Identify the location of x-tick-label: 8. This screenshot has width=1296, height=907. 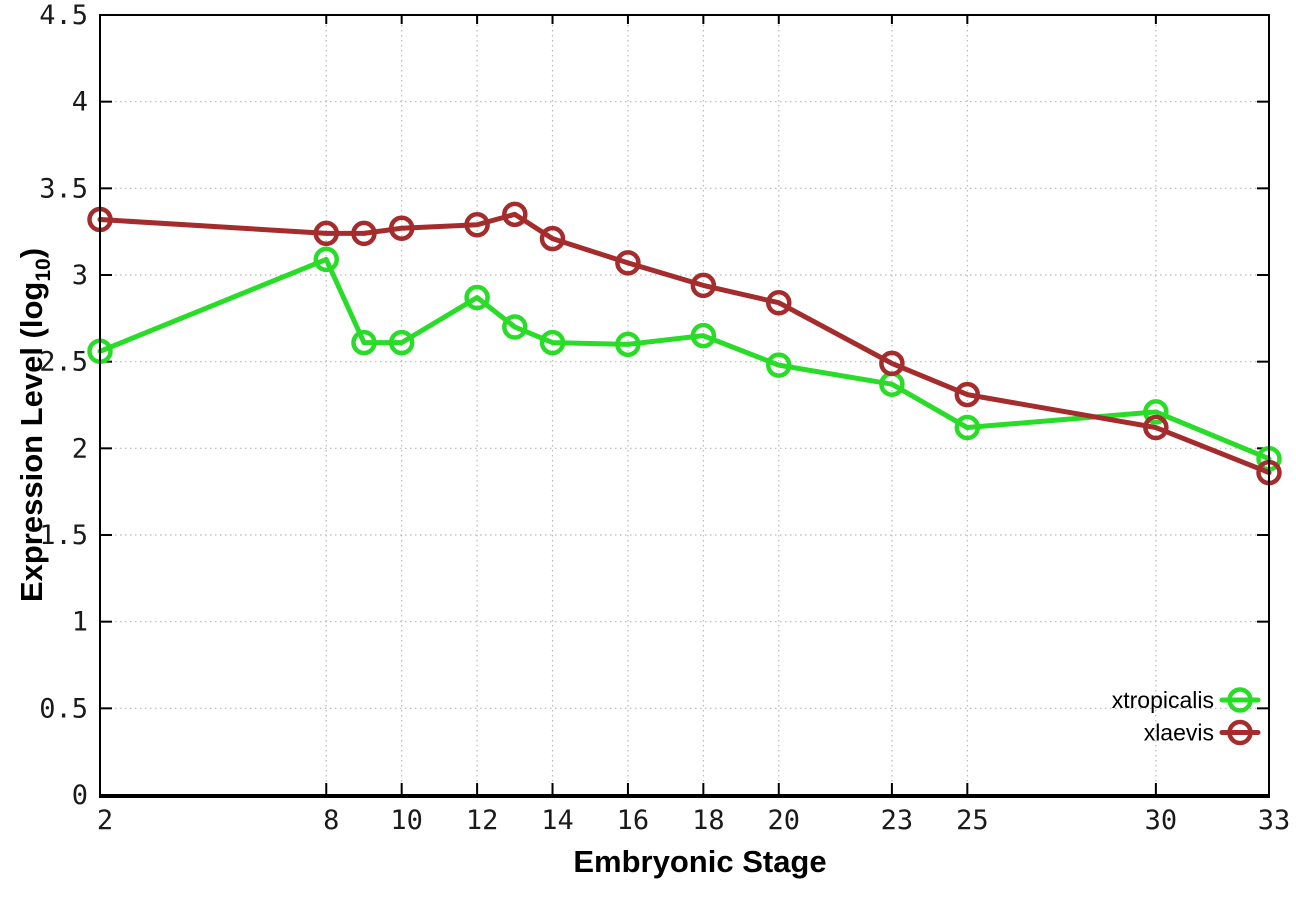
(331, 820).